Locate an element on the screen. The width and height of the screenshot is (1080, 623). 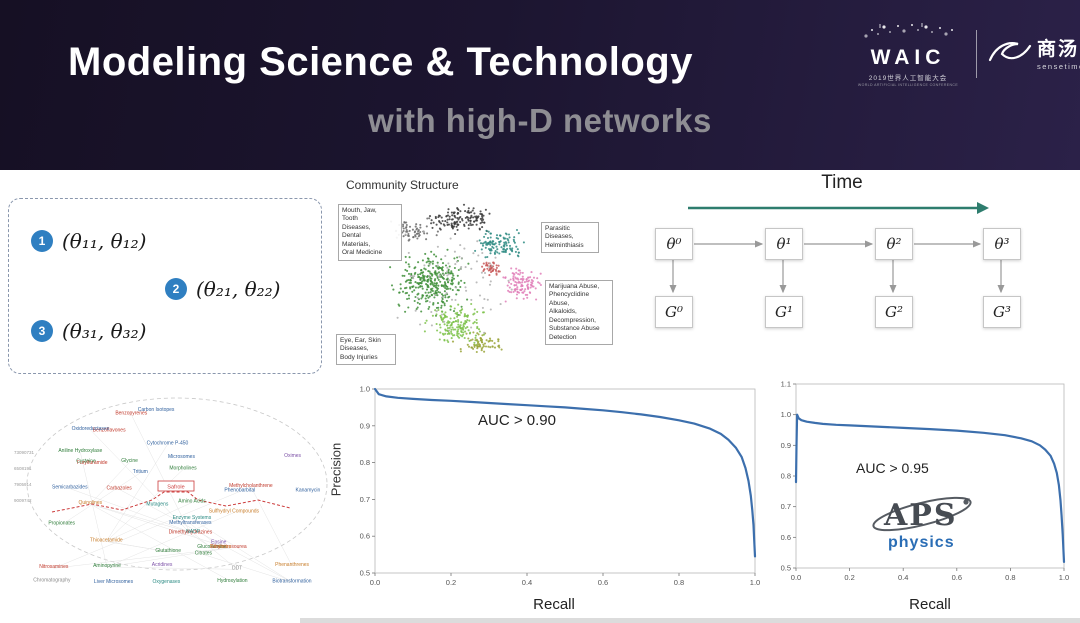
aps-orbit-icon is located at coordinates (922, 514).